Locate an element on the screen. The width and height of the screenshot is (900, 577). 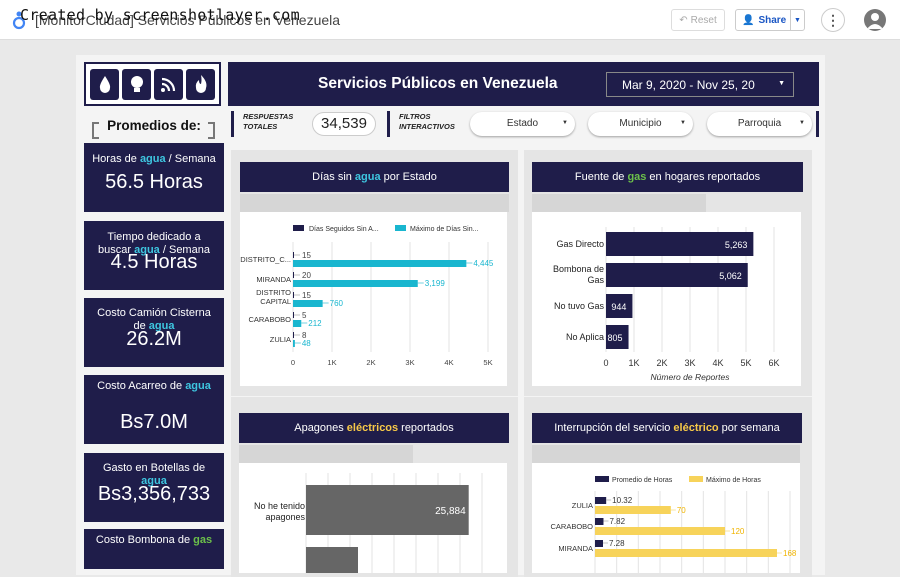
data-label: 805 is located at coordinates (615, 338).